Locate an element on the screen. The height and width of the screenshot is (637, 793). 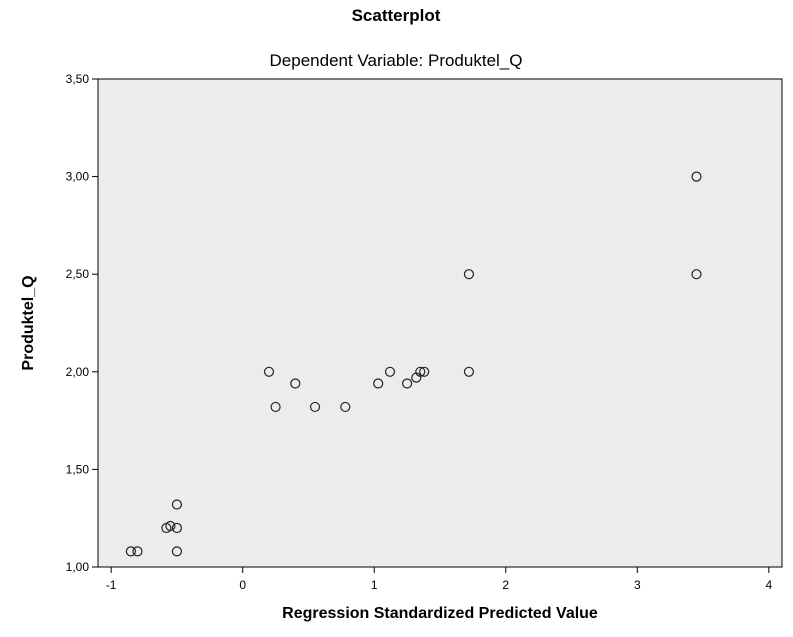
y-axis-ticks: 1,00 1,50 2,00 2,50 3,00 3,50 is located at coordinates (82, 323).